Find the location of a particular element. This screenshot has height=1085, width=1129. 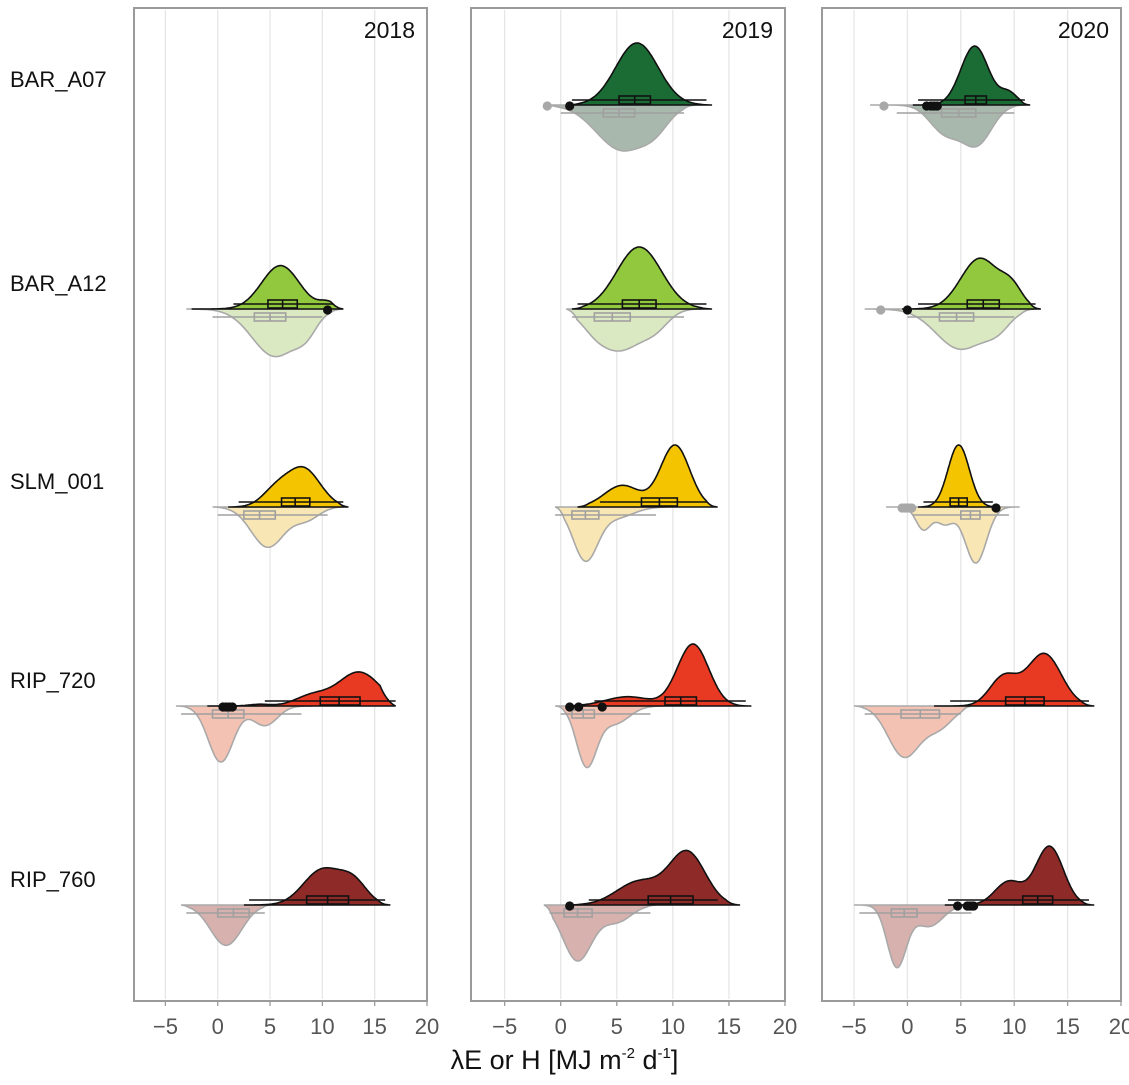

violin-slm_001-2020 is located at coordinates (953, 504).